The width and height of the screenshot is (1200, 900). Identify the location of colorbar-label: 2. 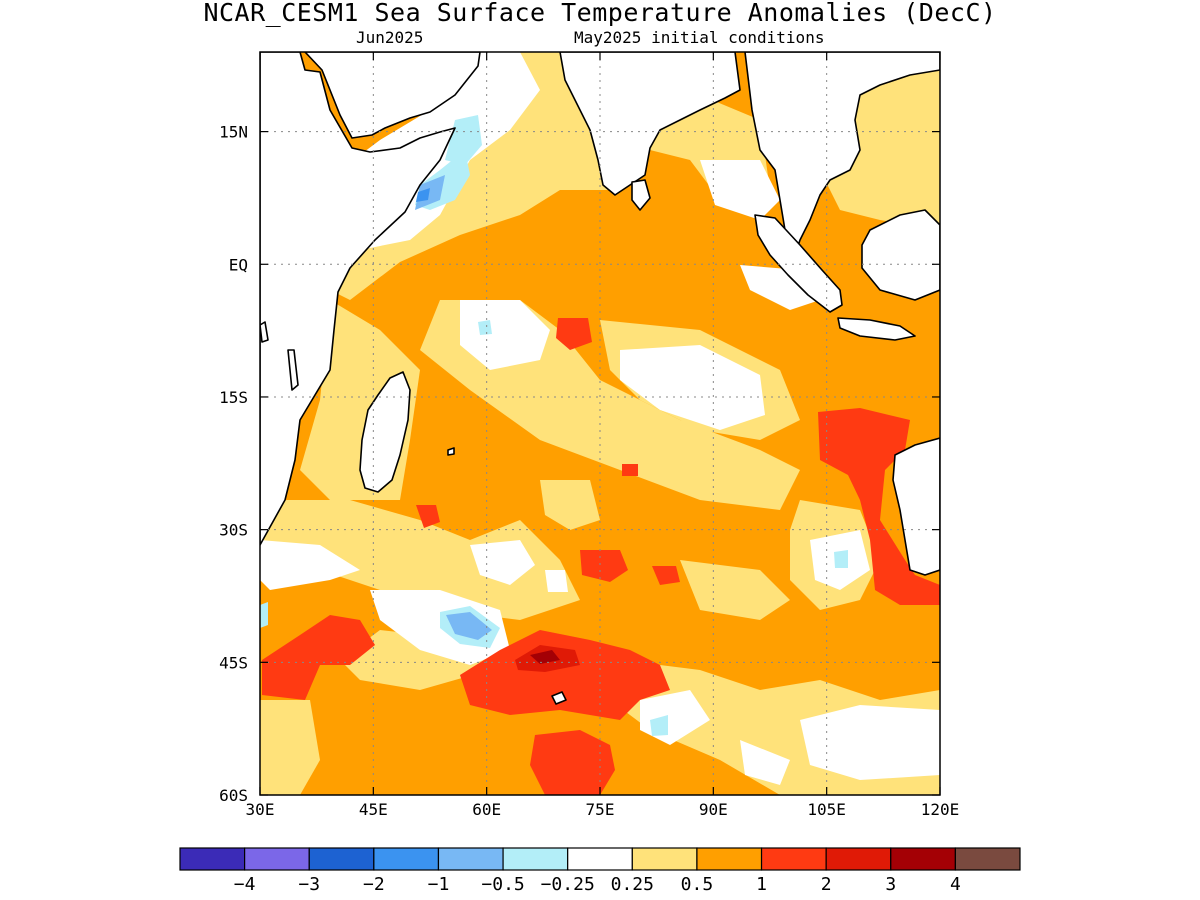
(826, 884).